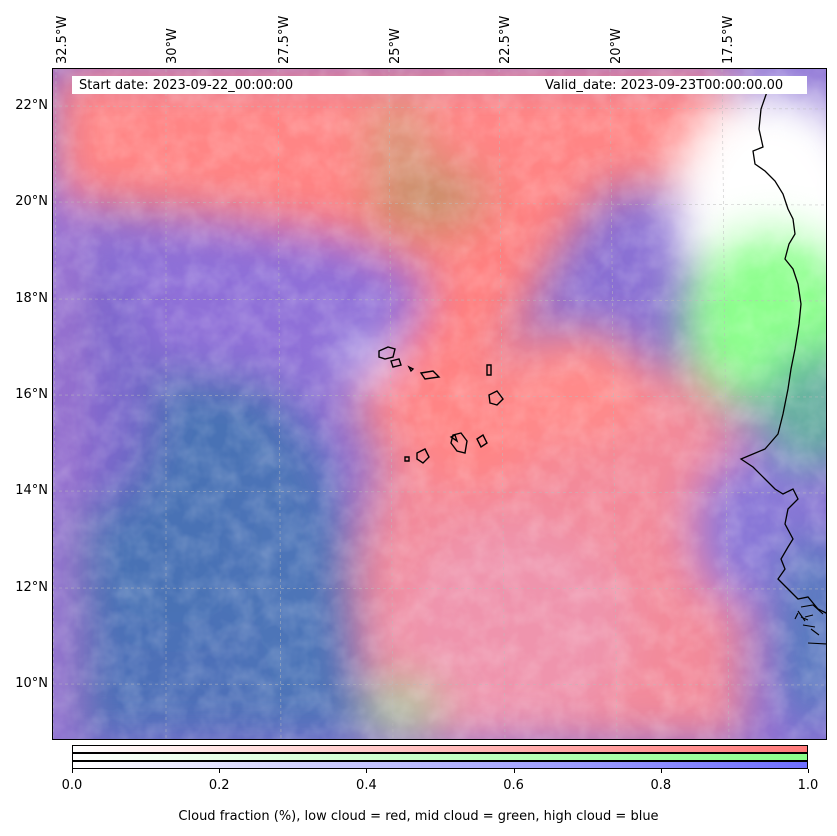 Image resolution: width=837 pixels, height=836 pixels. What do you see at coordinates (505, 39) in the screenshot?
I see `lon-label-22-5w: 22.5°W` at bounding box center [505, 39].